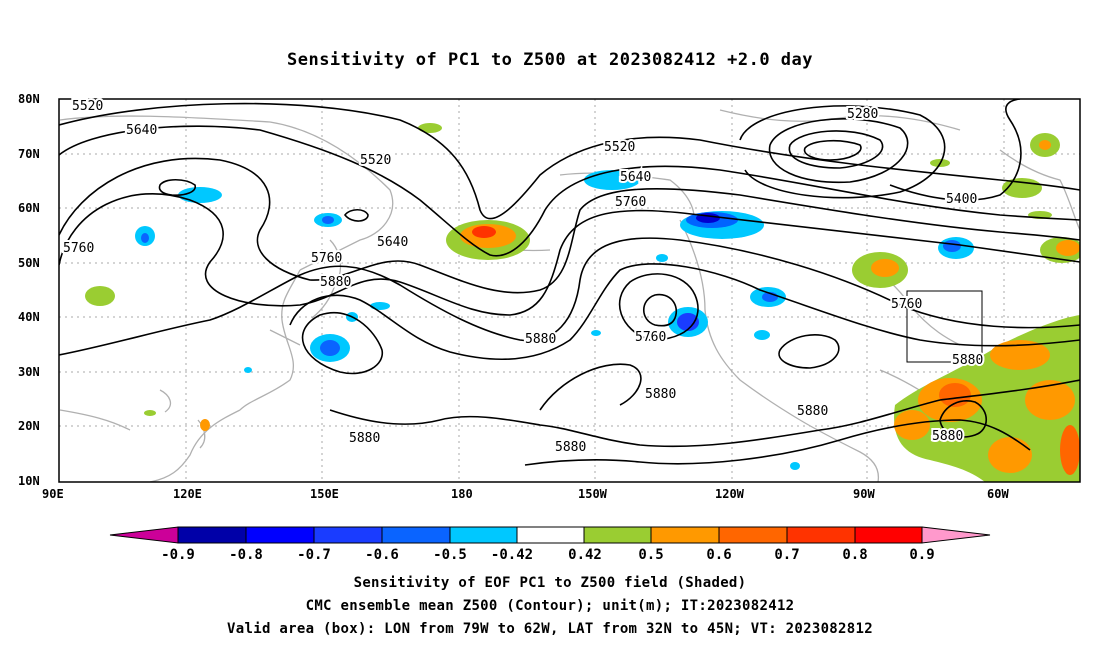 The height and width of the screenshot is (650, 1100). What do you see at coordinates (592, 494) in the screenshot?
I see `lon-label-150w: 150W` at bounding box center [592, 494].